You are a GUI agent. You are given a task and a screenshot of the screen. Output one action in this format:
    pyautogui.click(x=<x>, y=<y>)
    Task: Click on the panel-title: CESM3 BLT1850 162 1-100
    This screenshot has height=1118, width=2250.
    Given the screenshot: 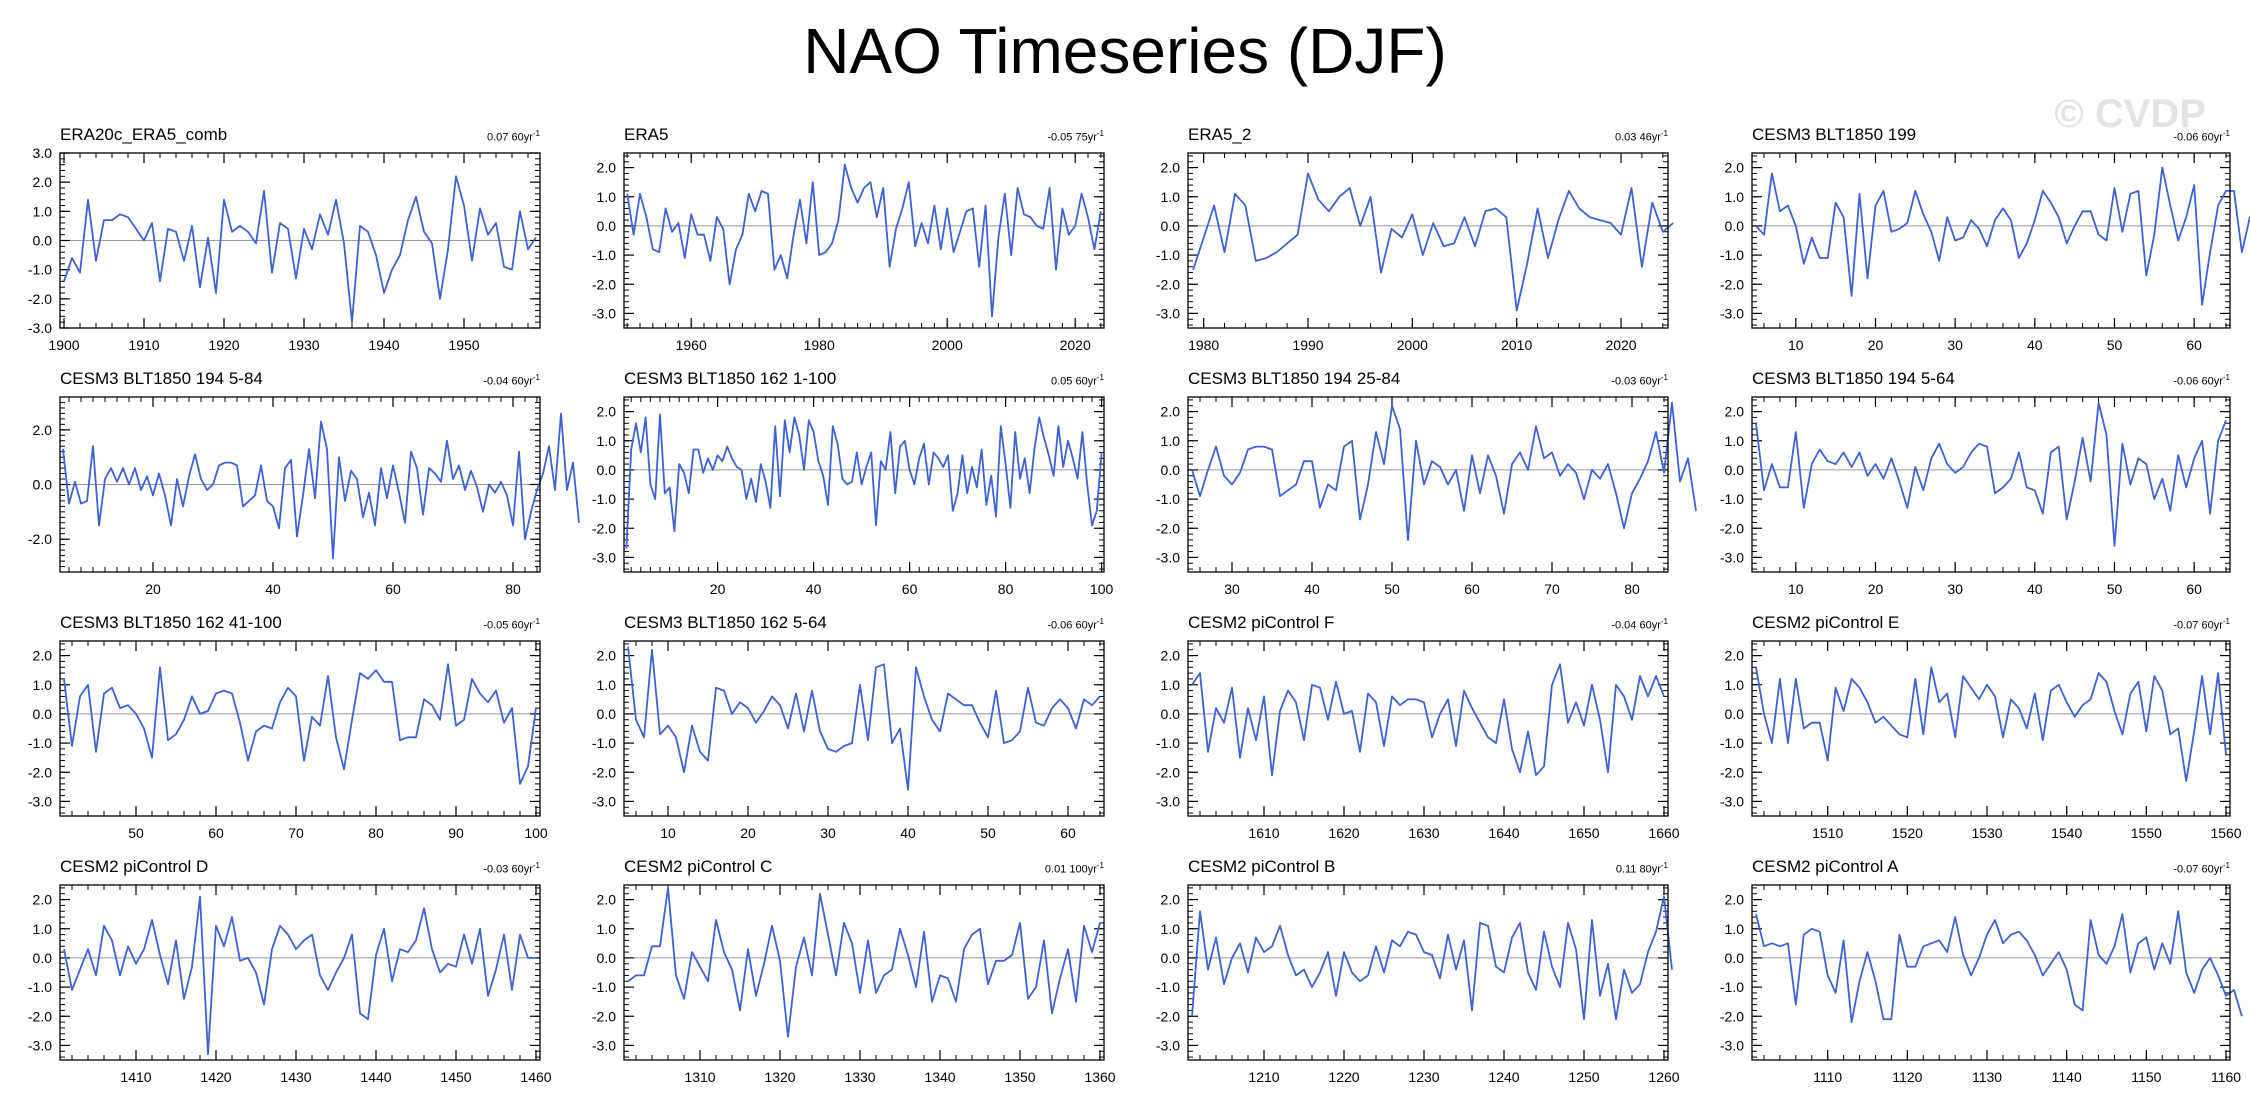 What is the action you would take?
    pyautogui.click(x=730, y=378)
    